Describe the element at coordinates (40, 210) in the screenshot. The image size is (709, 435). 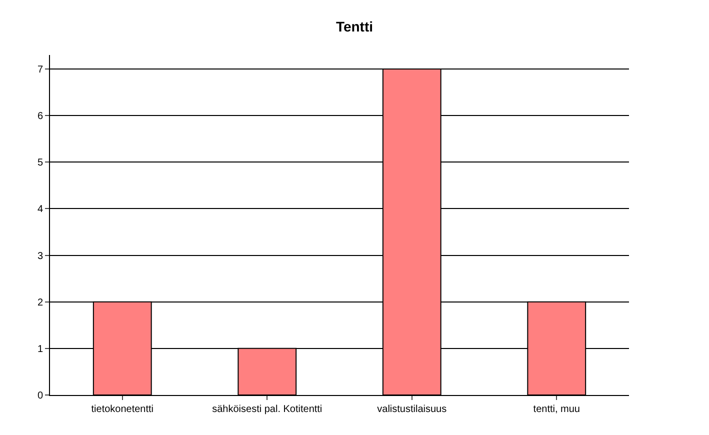
I see `y-tick-label: 4` at that location.